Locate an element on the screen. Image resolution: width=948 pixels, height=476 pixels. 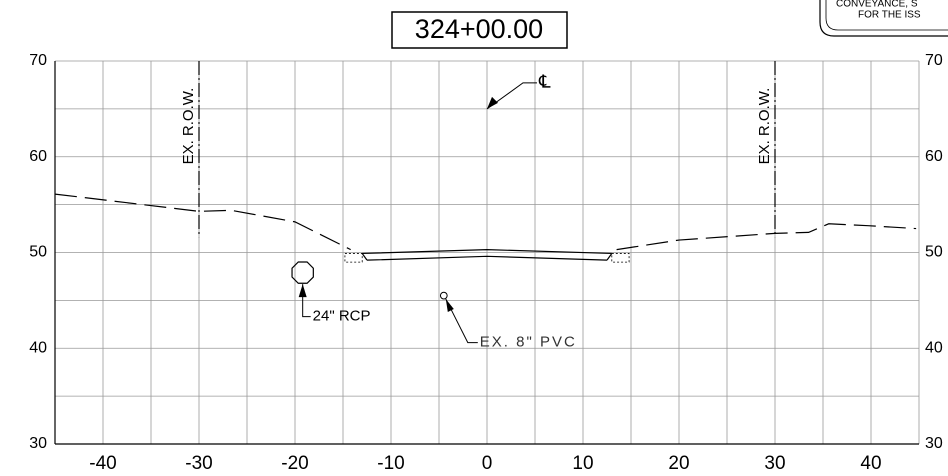
centerline-leader is located at coordinates (511, 96).